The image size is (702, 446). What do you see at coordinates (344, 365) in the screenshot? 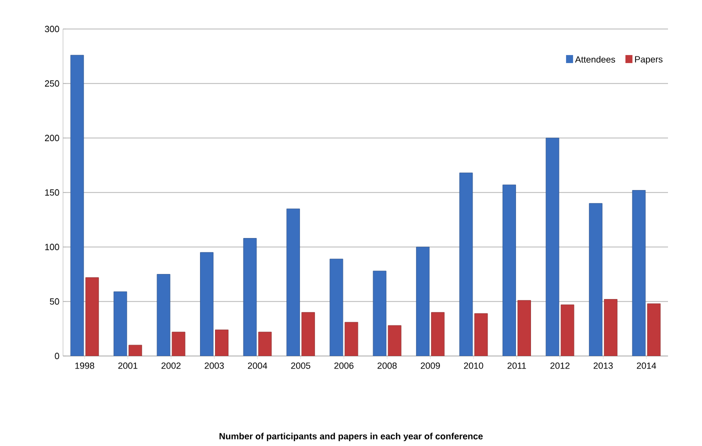
I see `x-tick-label: 2006` at bounding box center [344, 365].